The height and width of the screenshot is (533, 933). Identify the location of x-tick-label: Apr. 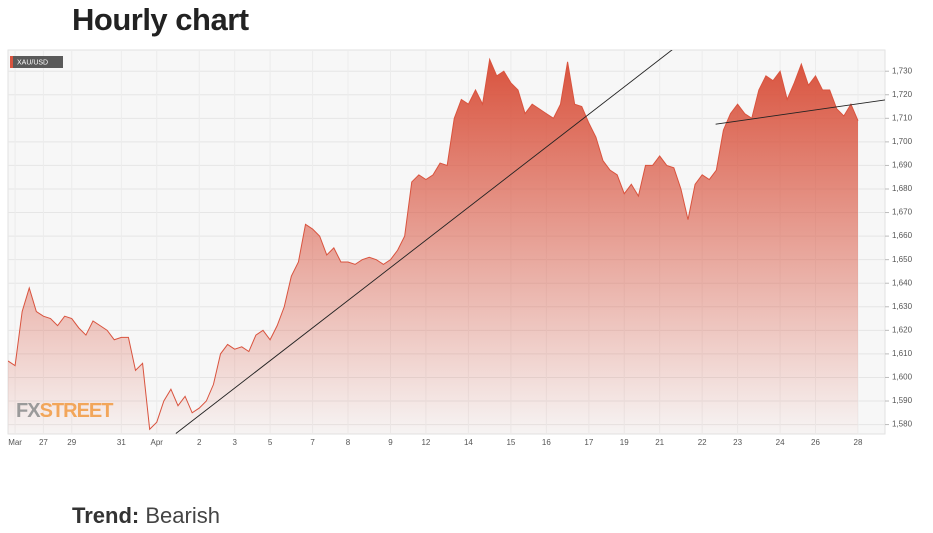
(157, 442).